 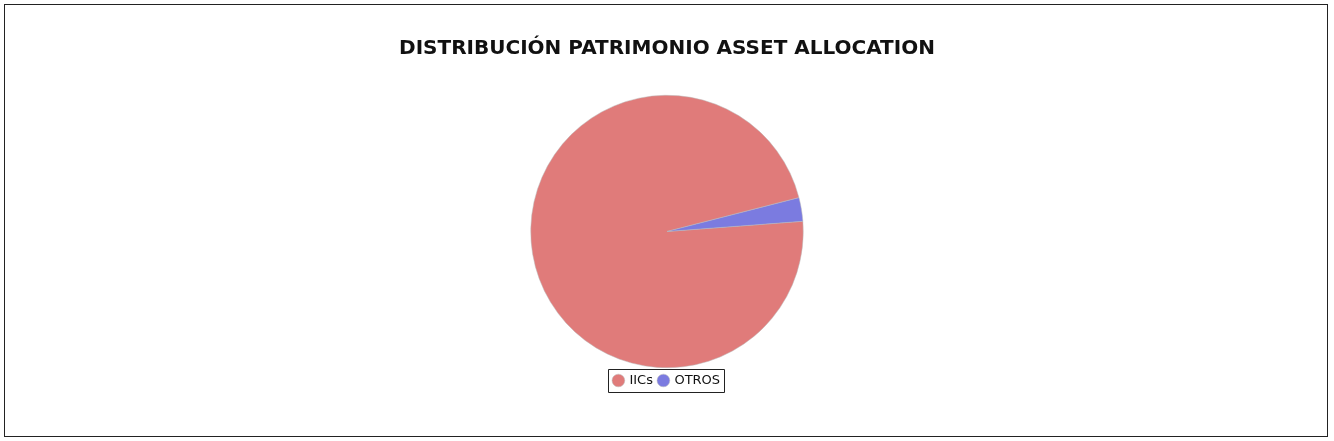 What do you see at coordinates (697, 379) in the screenshot?
I see `legend-label: OTROS` at bounding box center [697, 379].